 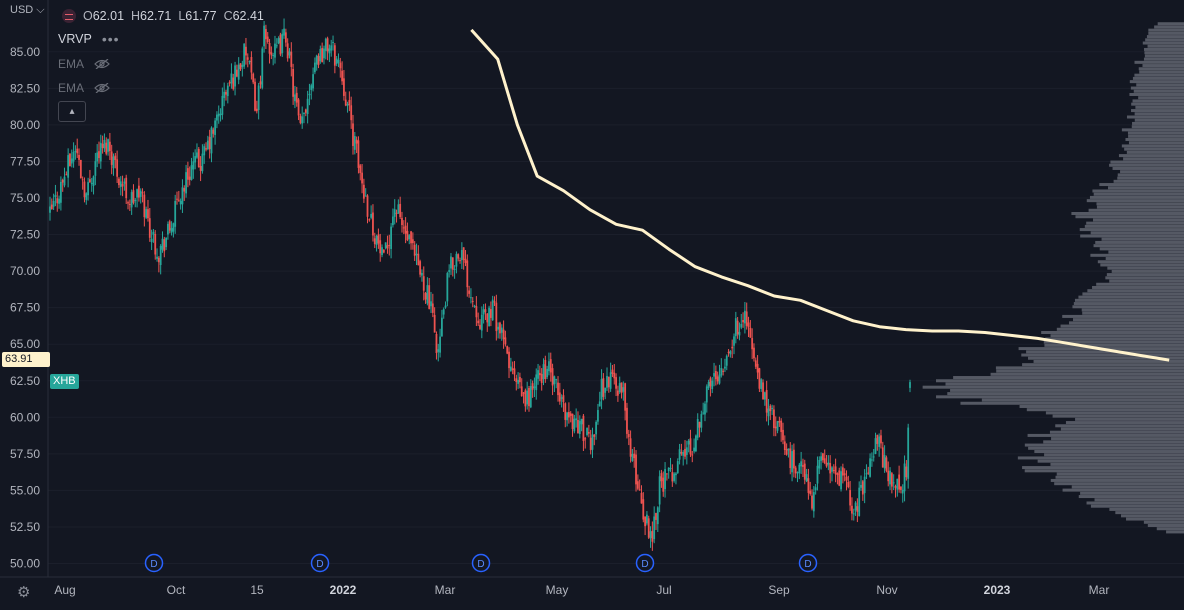 What do you see at coordinates (84, 88) in the screenshot?
I see `indicator-ema-2: EMA` at bounding box center [84, 88].